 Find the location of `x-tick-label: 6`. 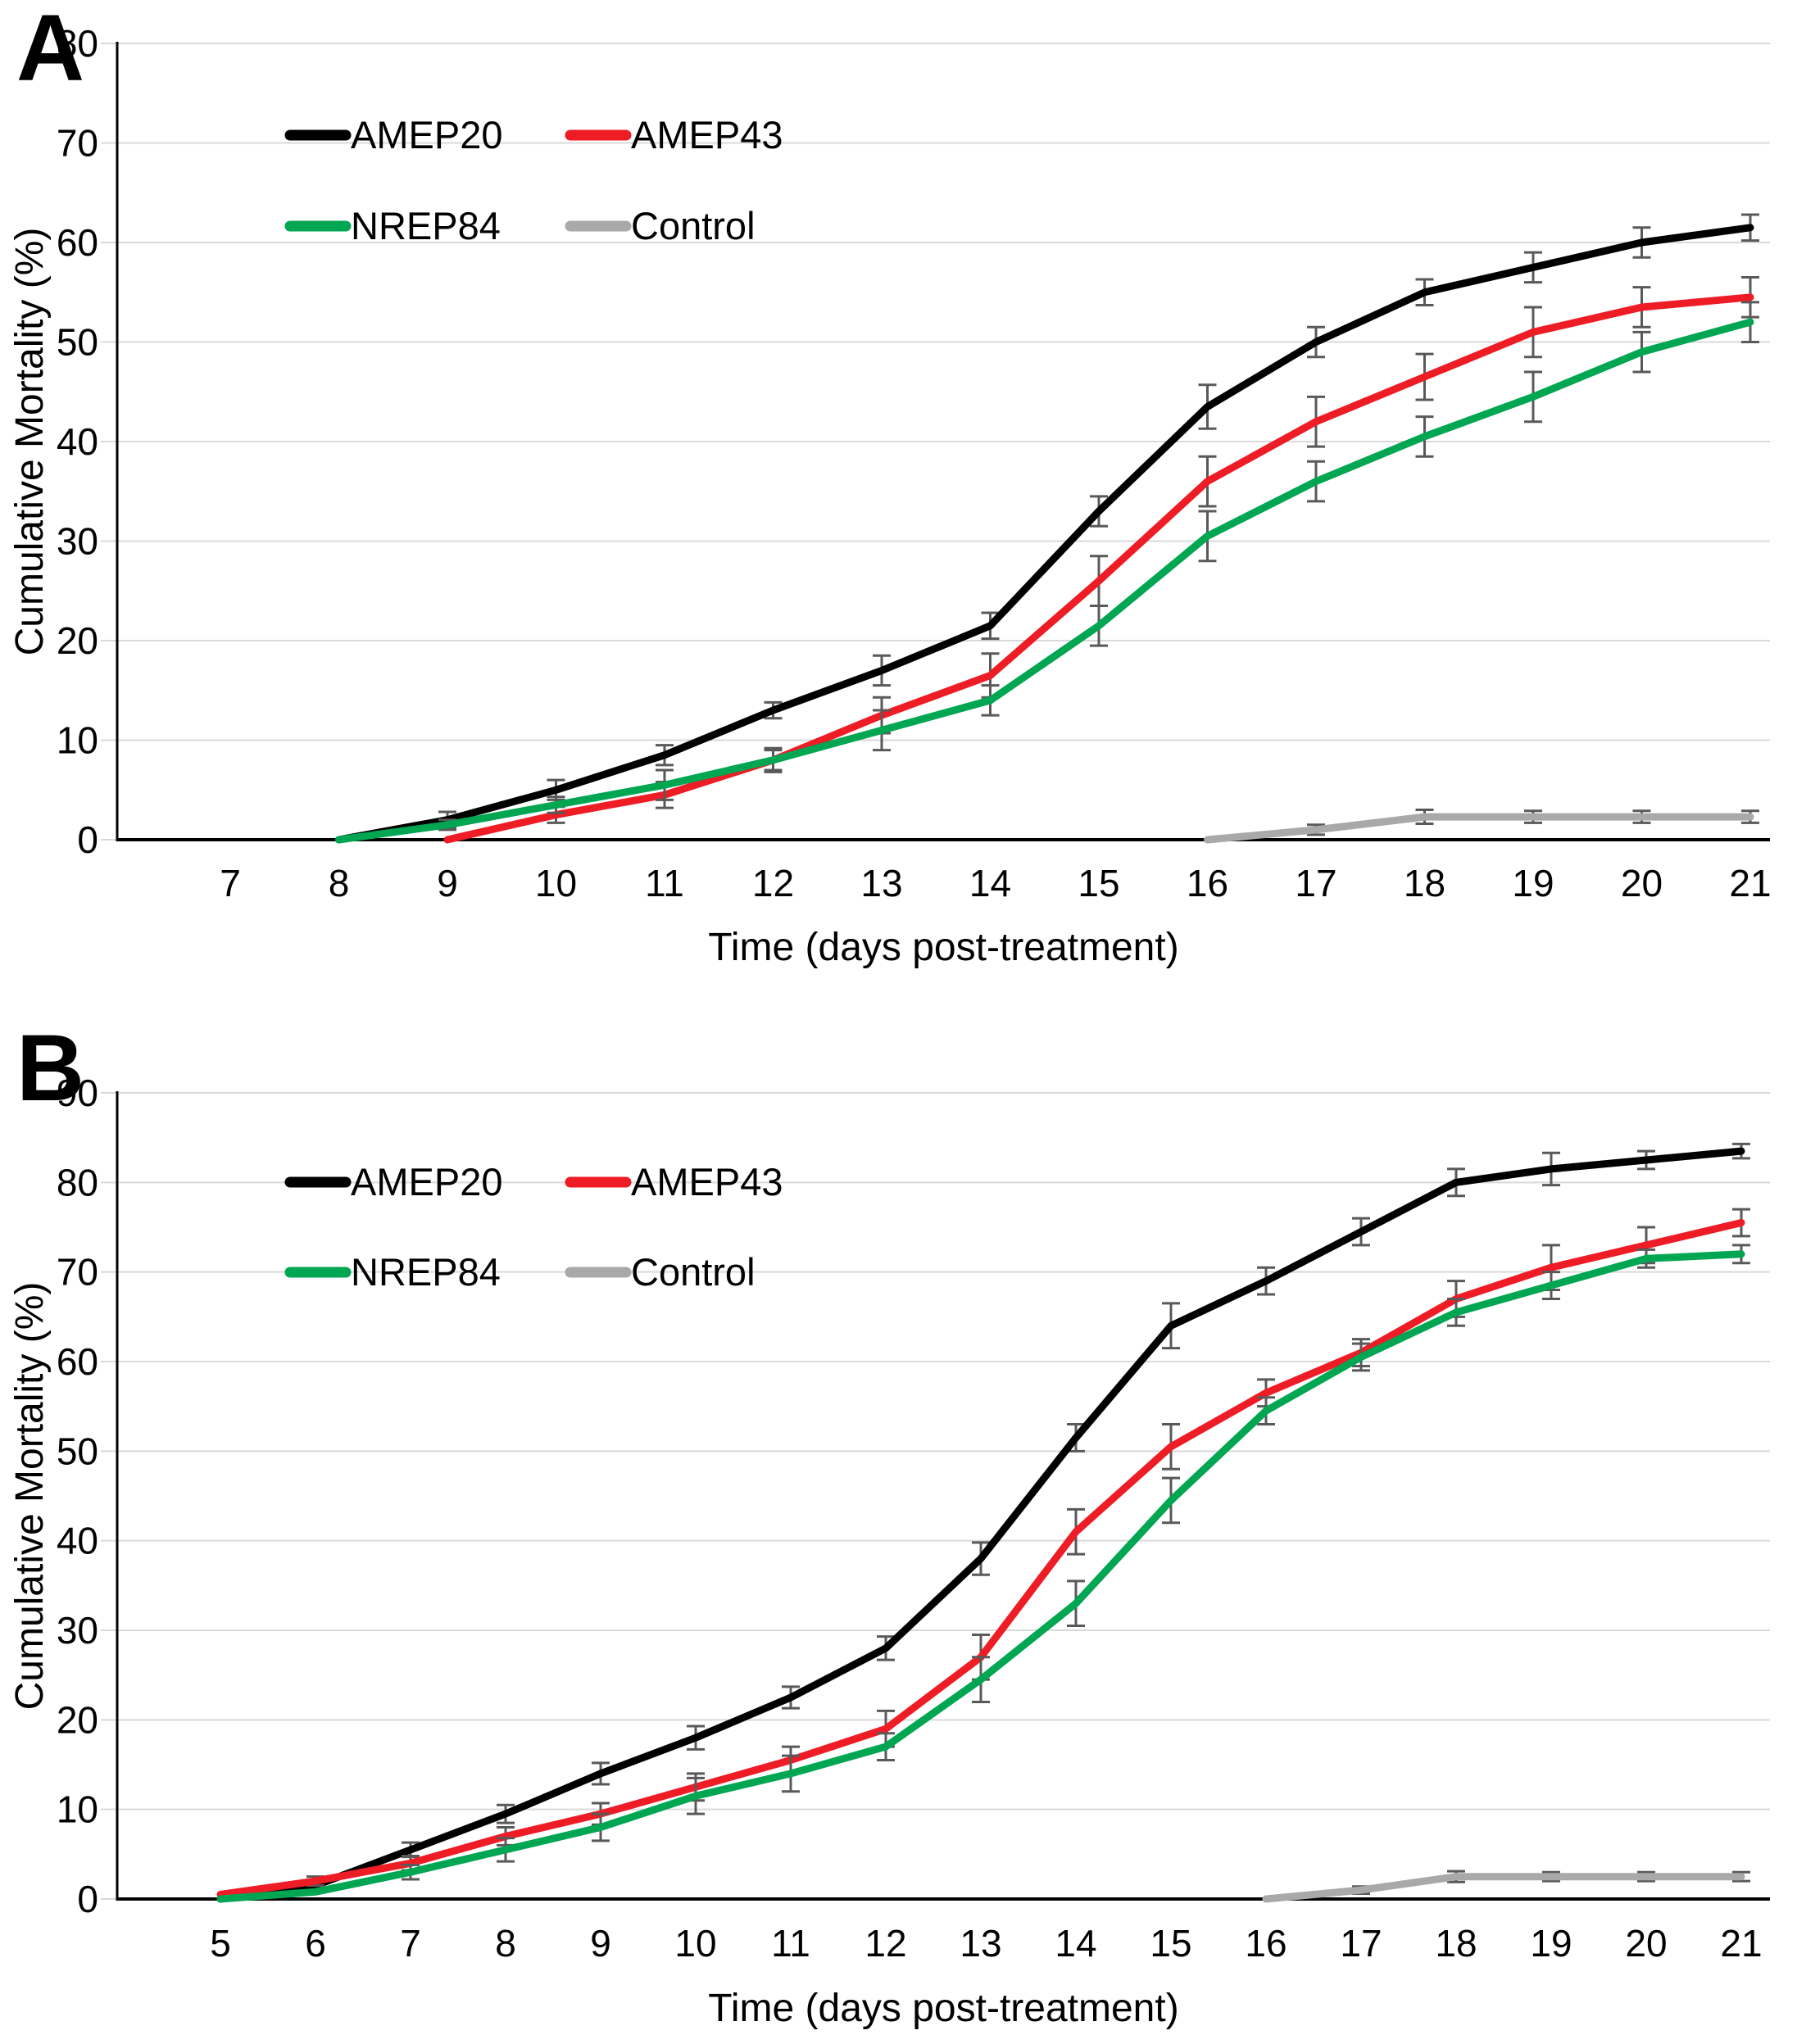

x-tick-label: 6 is located at coordinates (315, 1943).